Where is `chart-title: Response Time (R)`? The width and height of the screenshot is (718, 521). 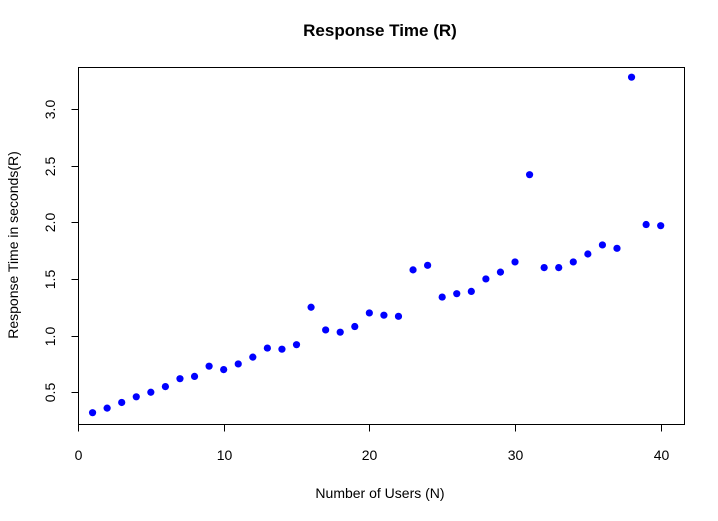 chart-title: Response Time (R) is located at coordinates (380, 30).